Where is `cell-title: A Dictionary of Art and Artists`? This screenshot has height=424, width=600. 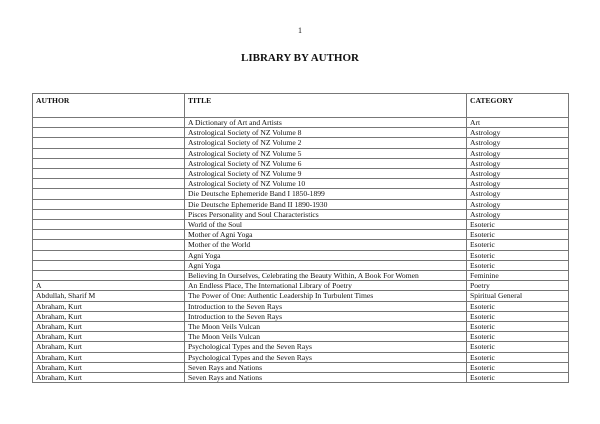 cell-title: A Dictionary of Art and Artists is located at coordinates (325, 122).